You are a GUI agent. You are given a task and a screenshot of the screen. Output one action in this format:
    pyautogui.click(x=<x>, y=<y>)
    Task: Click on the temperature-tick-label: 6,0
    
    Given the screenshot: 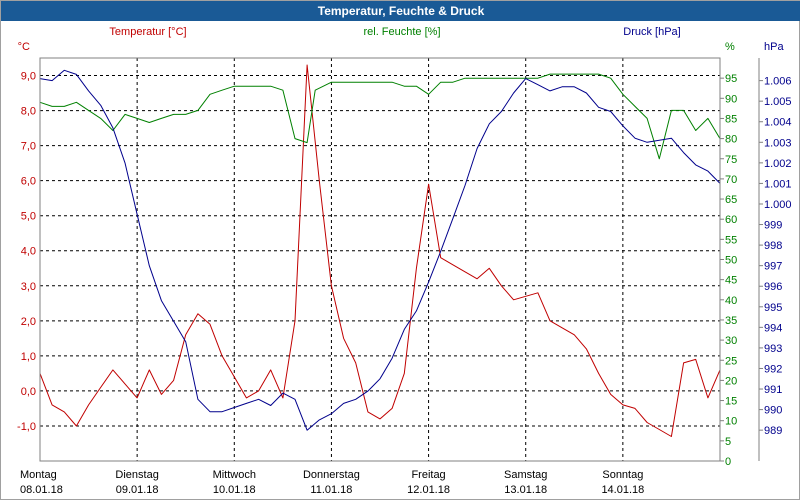 What is the action you would take?
    pyautogui.click(x=28, y=182)
    